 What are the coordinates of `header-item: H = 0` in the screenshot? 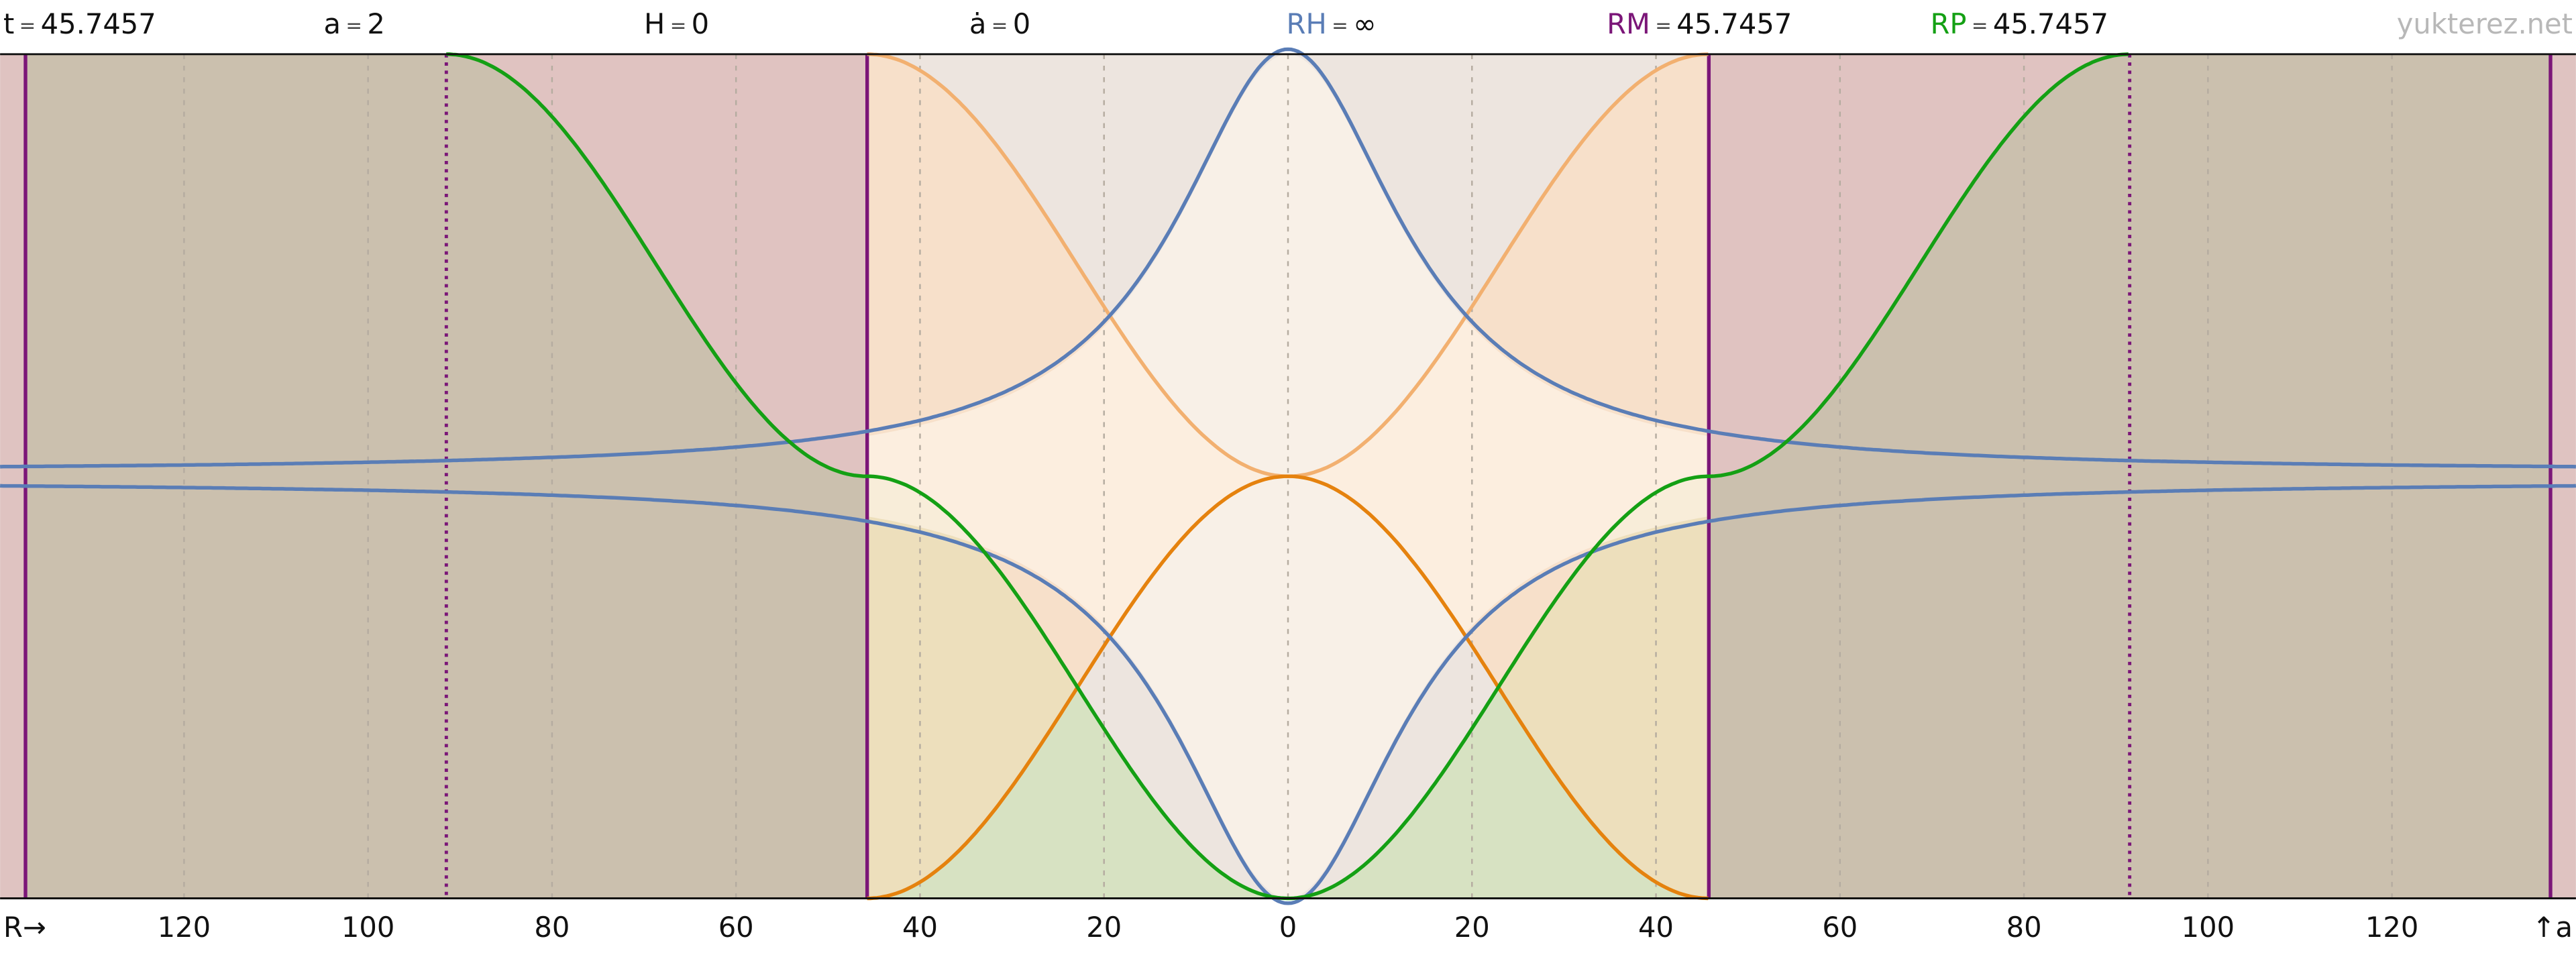 It's located at (676, 23).